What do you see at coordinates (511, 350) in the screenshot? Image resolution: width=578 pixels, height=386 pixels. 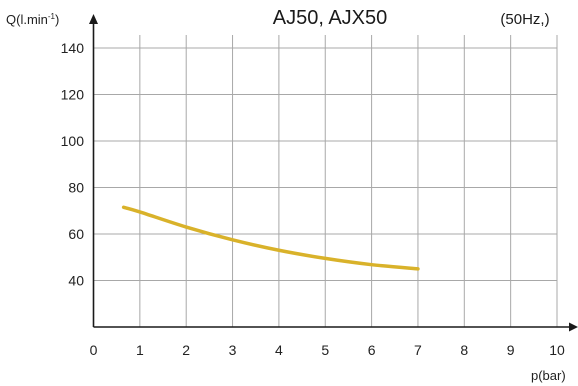 I see `x-tick-label: 9` at bounding box center [511, 350].